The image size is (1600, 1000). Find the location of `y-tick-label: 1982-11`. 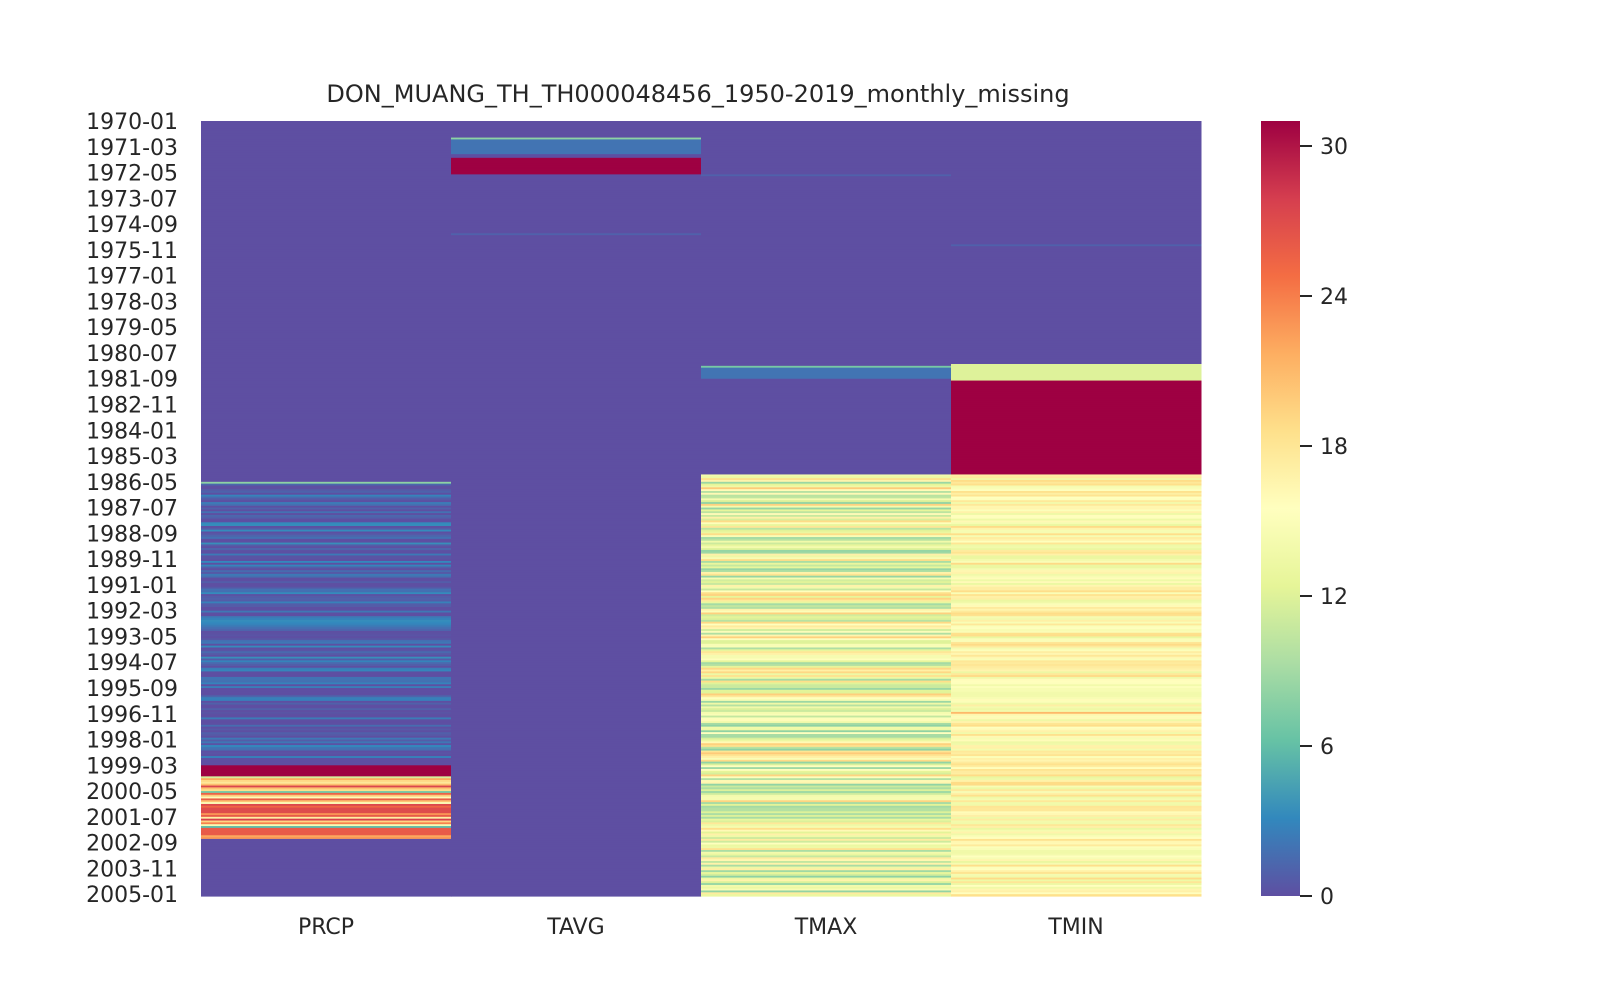

y-tick-label: 1982-11 is located at coordinates (132, 406).